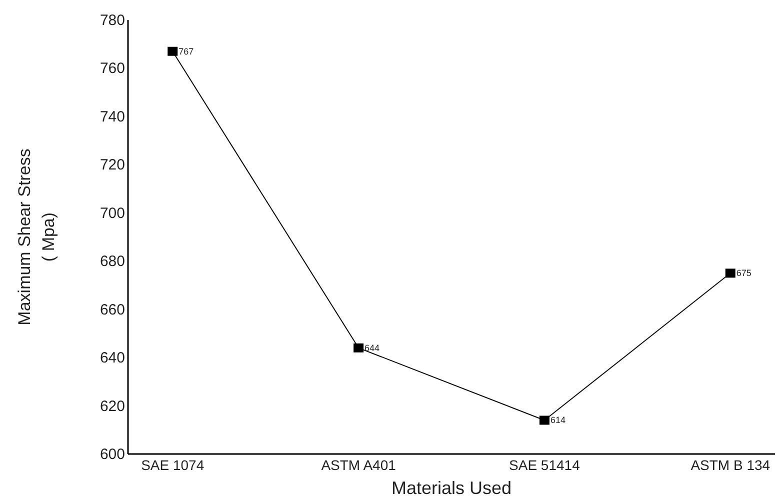  I want to click on x-tick-label: SAE 1074, so click(172, 465).